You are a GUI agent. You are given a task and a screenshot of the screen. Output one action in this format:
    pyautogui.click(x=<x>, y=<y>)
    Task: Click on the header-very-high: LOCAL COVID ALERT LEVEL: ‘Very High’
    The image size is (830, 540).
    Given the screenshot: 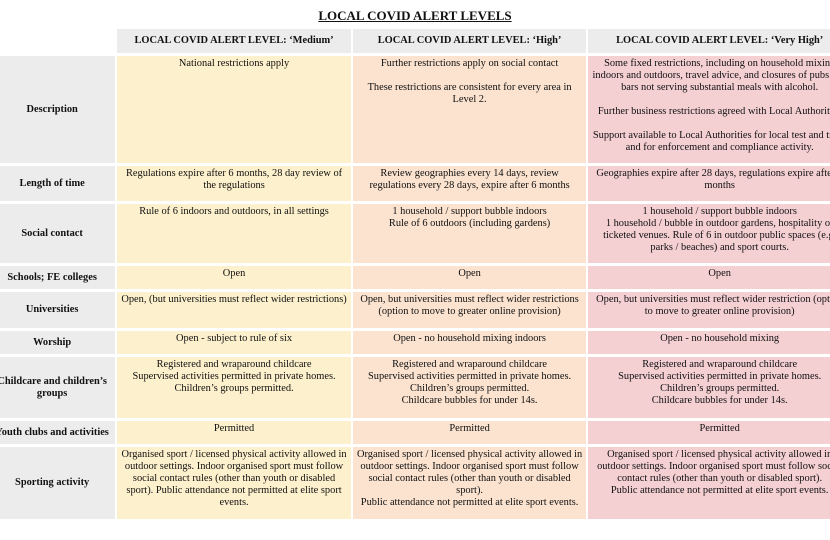 What is the action you would take?
    pyautogui.click(x=709, y=41)
    